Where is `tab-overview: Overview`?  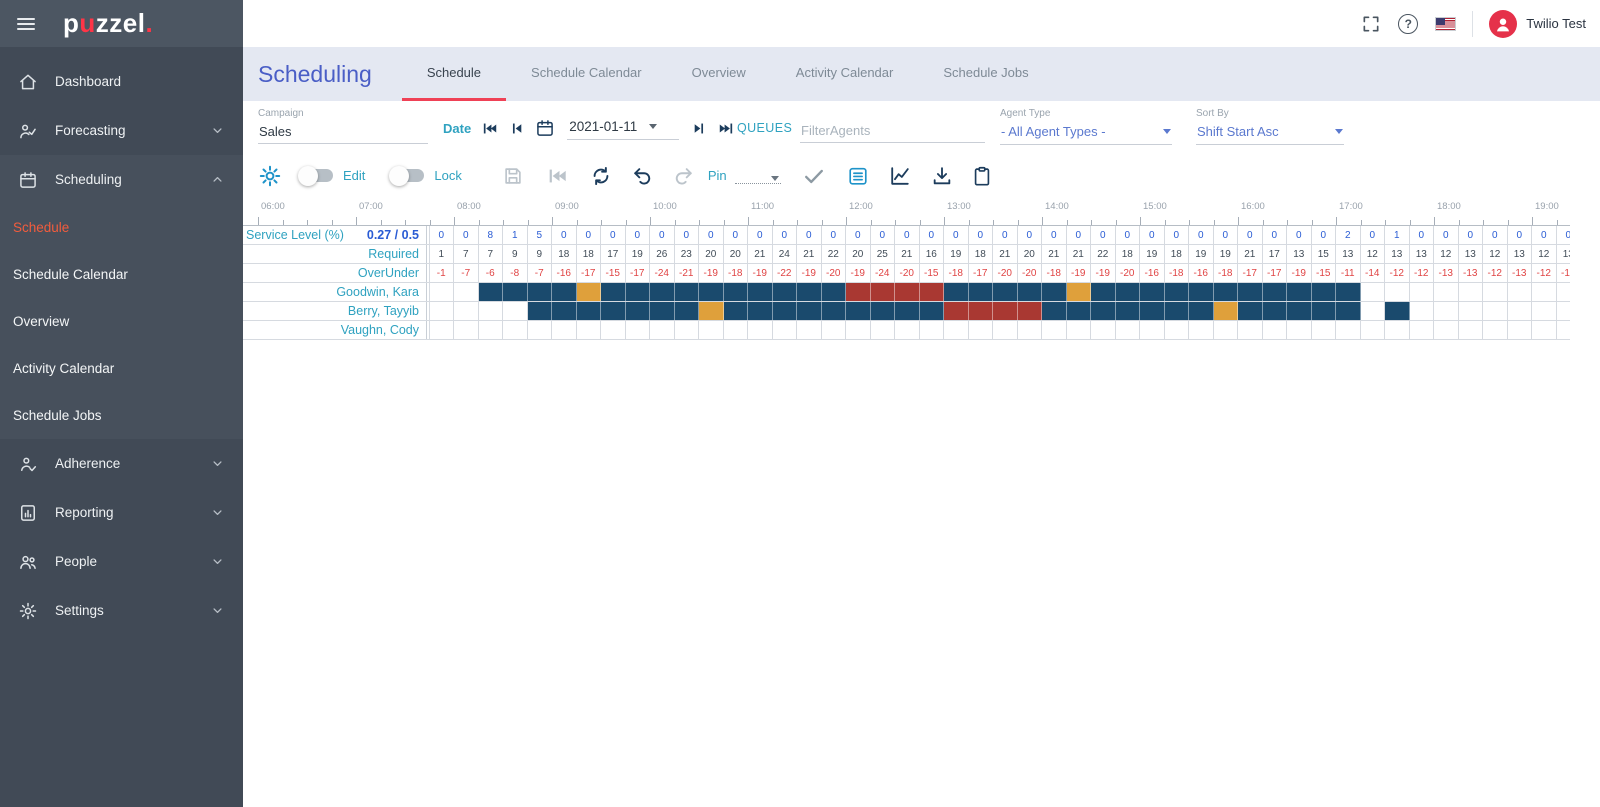
tab-overview: Overview is located at coordinates (718, 72).